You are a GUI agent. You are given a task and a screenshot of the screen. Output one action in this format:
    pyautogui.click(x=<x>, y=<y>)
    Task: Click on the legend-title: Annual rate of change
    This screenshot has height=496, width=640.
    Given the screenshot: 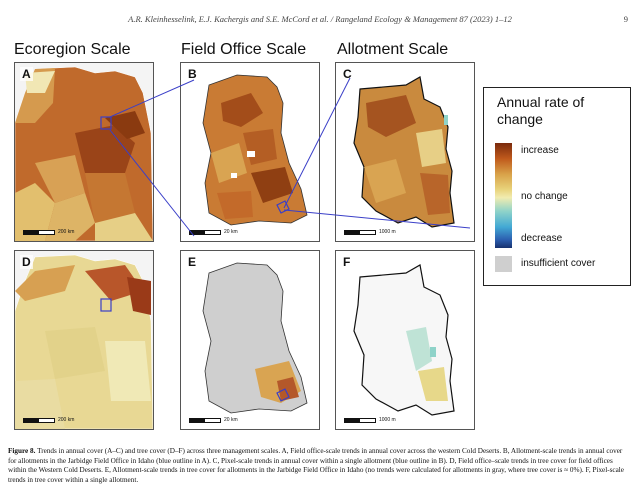 What is the action you would take?
    pyautogui.click(x=541, y=110)
    